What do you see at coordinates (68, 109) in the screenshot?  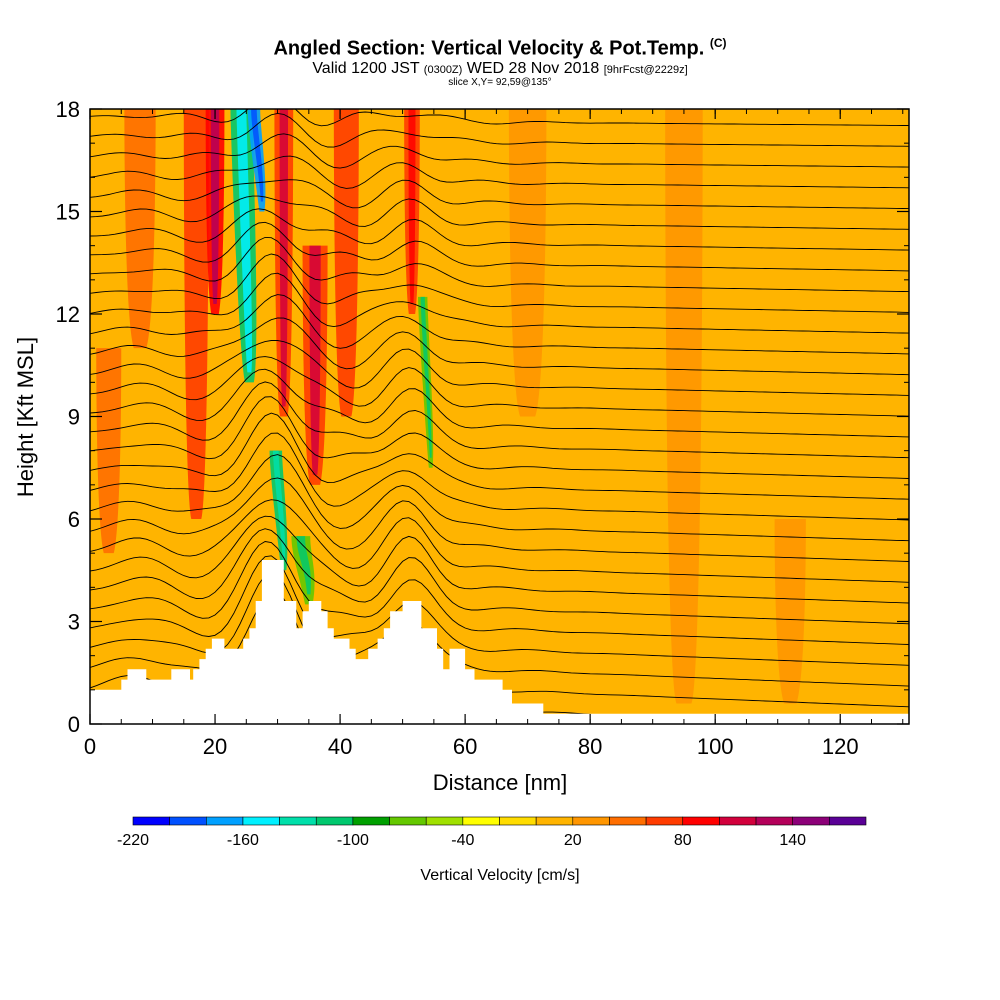 I see `y-tick-label: 18` at bounding box center [68, 109].